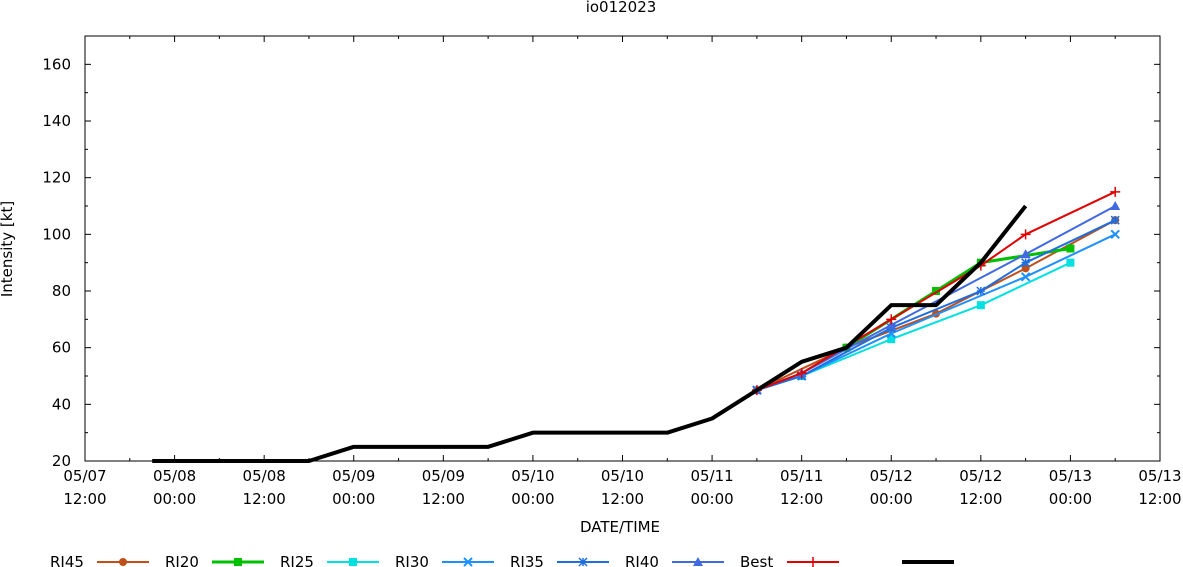 The image size is (1183, 567). I want to click on series-line-ri35, so click(936, 305).